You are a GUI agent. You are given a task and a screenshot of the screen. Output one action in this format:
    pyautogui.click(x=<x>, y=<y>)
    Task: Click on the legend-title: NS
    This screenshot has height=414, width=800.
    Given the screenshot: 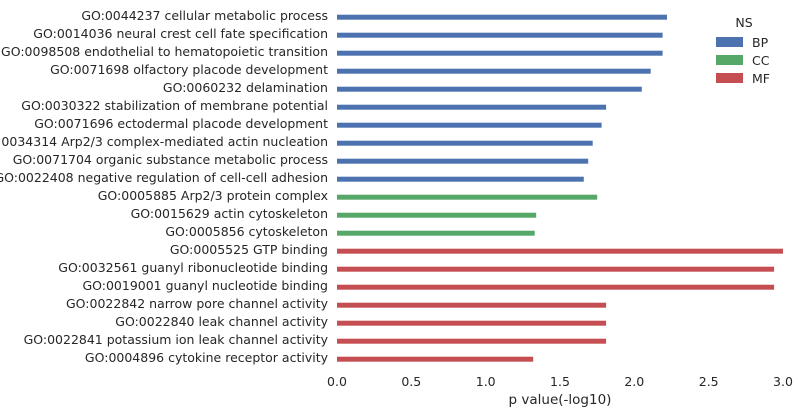 What is the action you would take?
    pyautogui.click(x=743, y=22)
    